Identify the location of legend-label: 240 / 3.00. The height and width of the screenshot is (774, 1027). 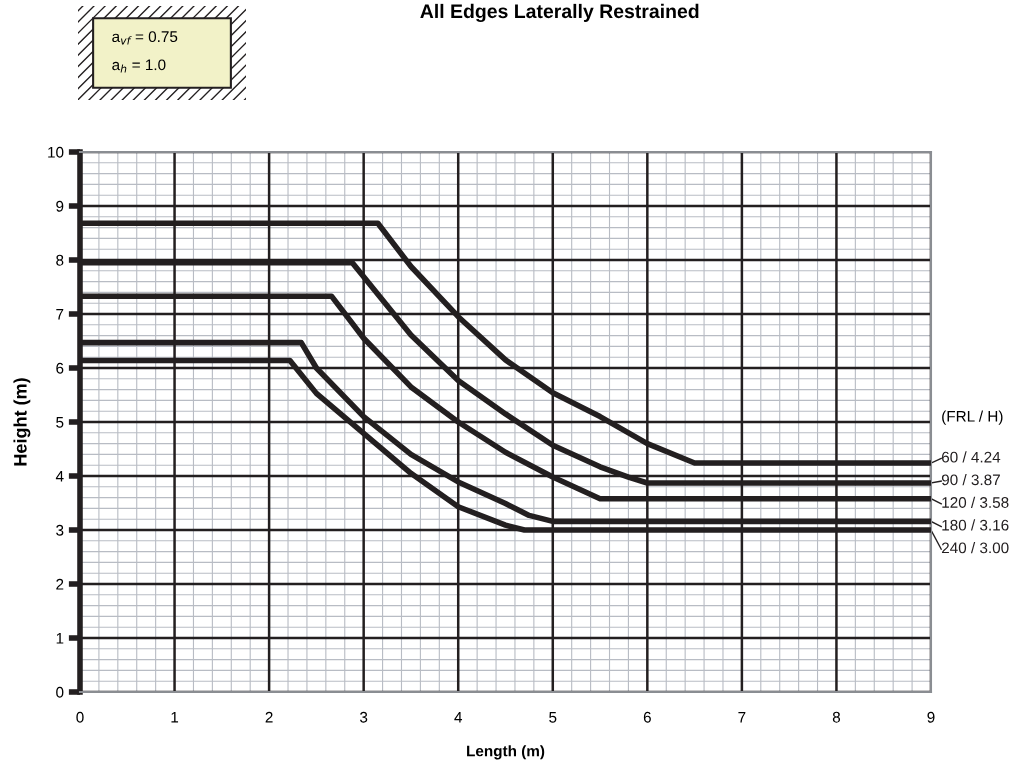
(975, 548).